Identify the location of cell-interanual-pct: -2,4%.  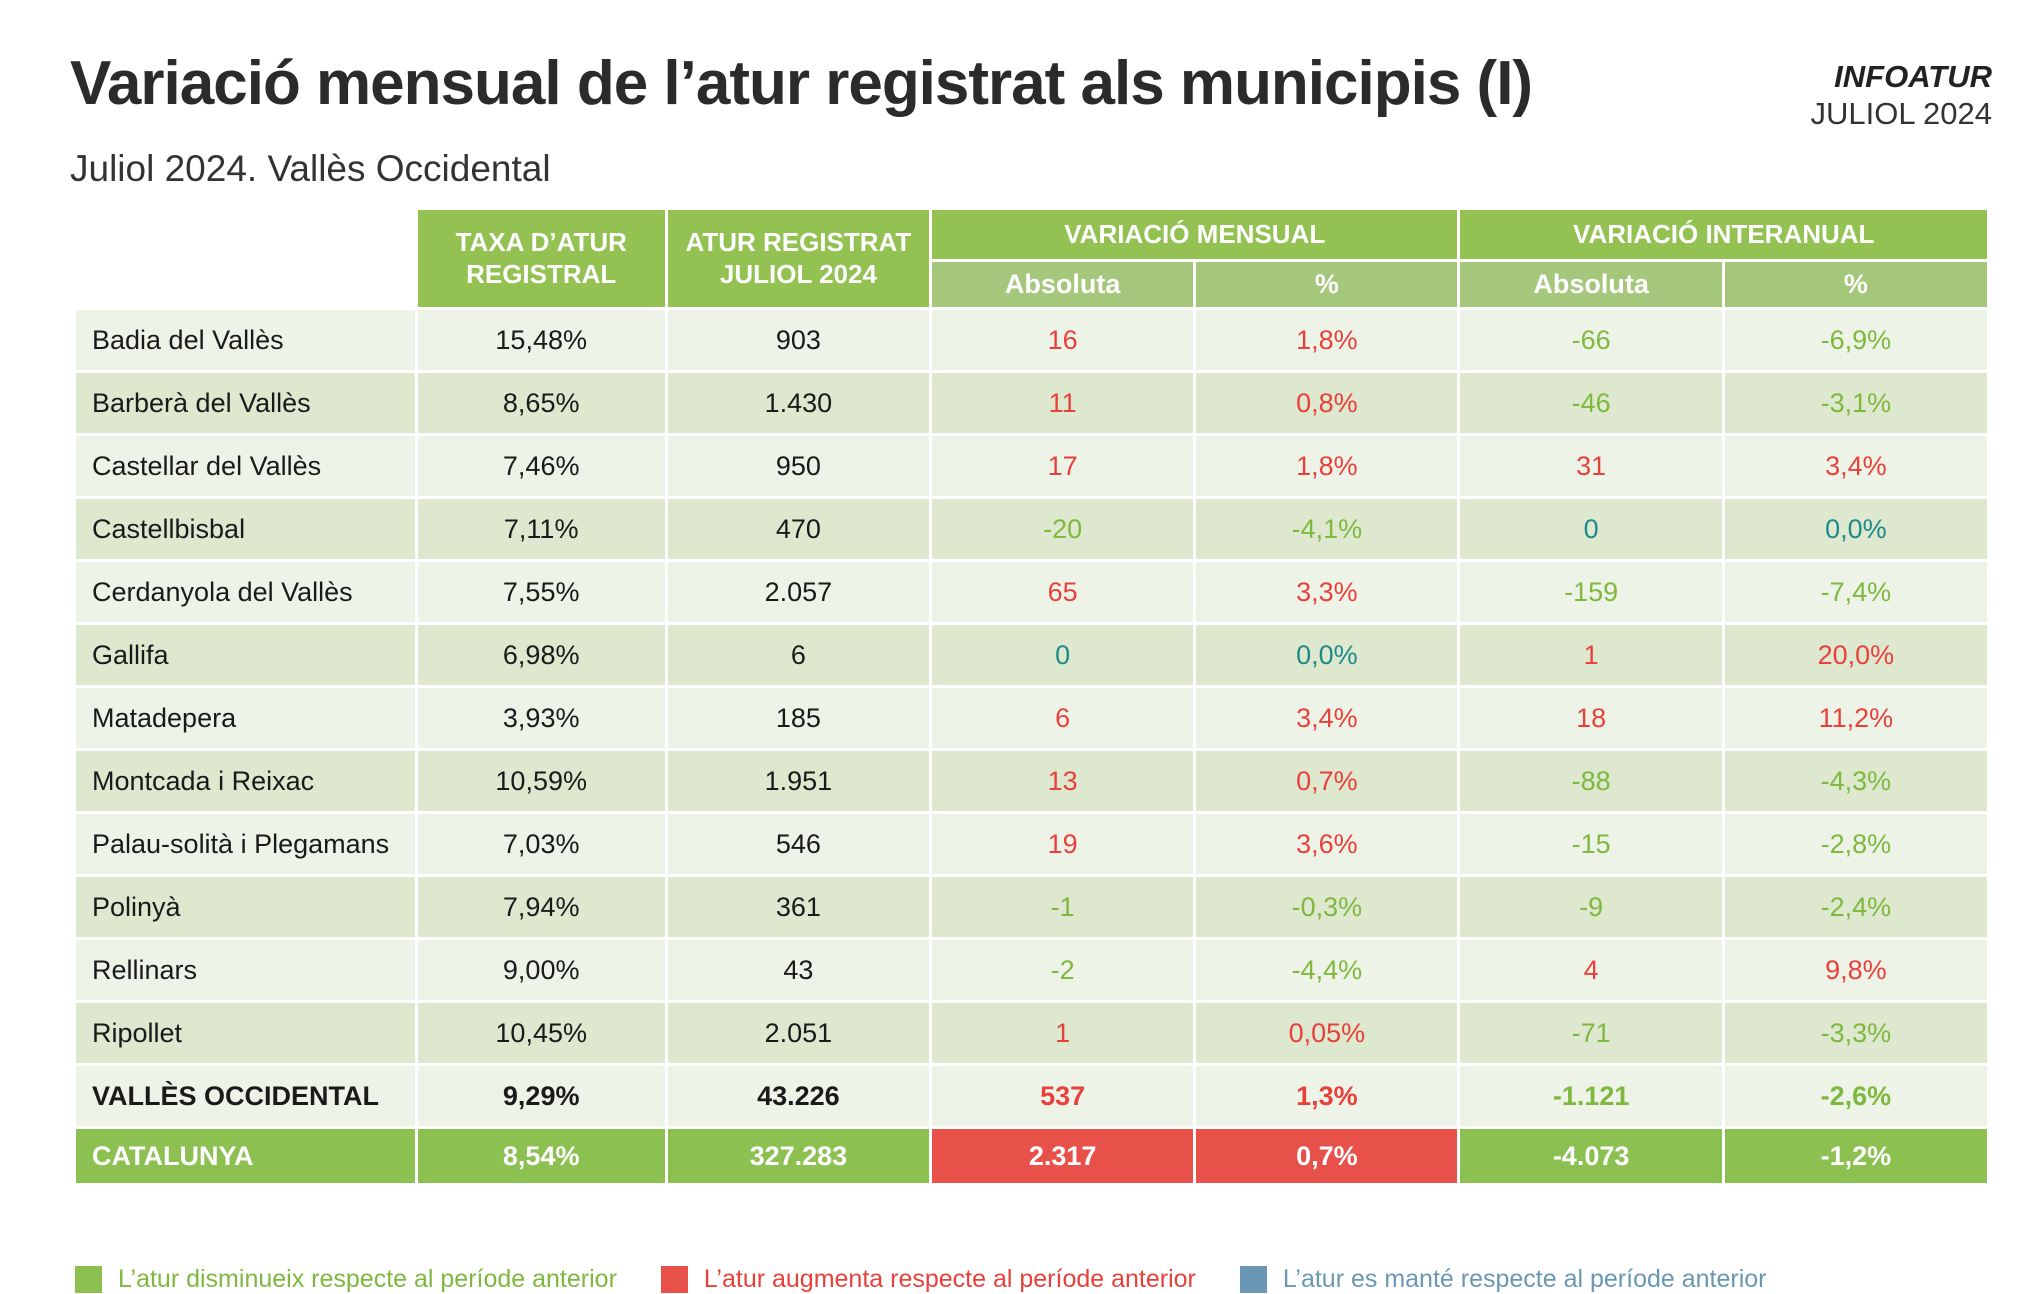
(1855, 907).